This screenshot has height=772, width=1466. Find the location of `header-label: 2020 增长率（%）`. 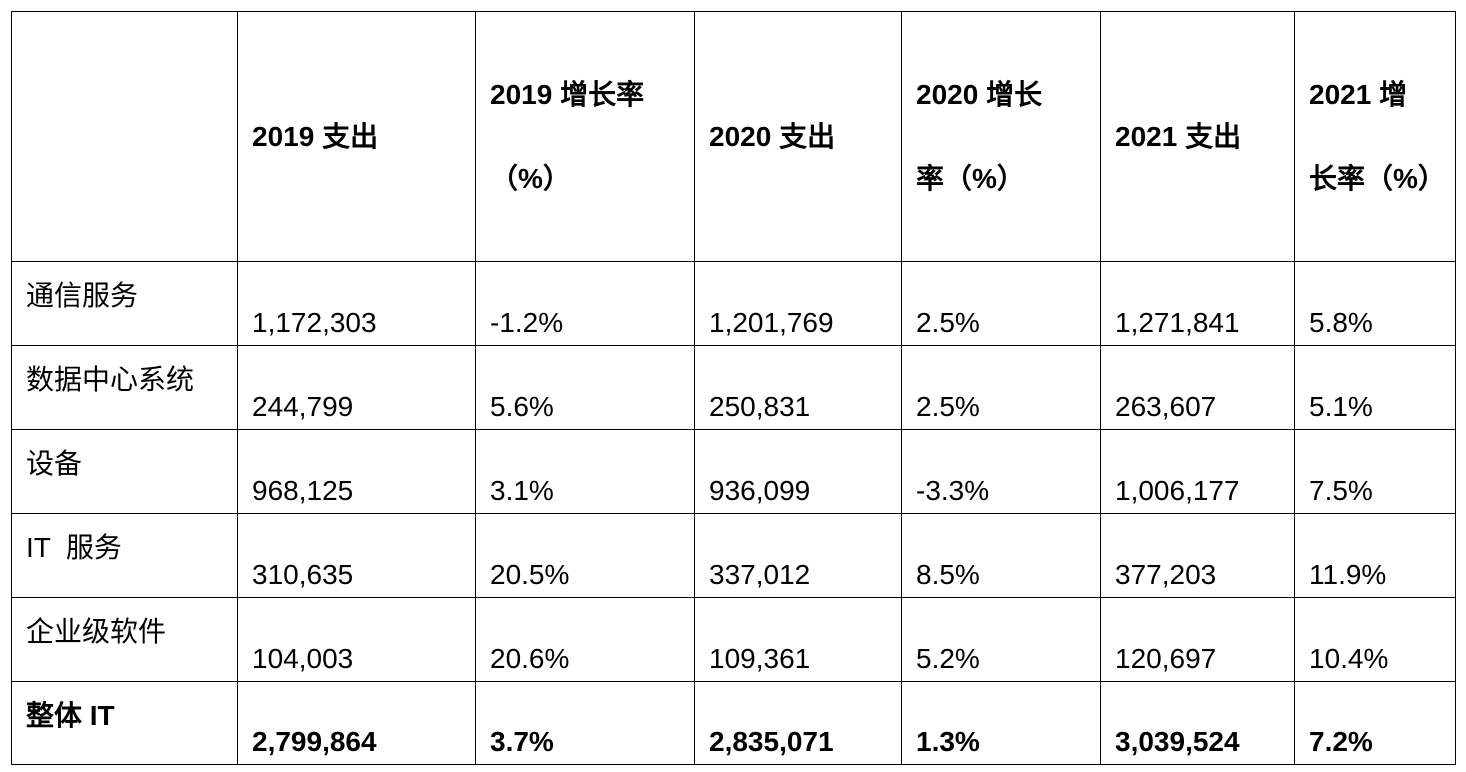

header-label: 2020 增长率（%） is located at coordinates (979, 136).